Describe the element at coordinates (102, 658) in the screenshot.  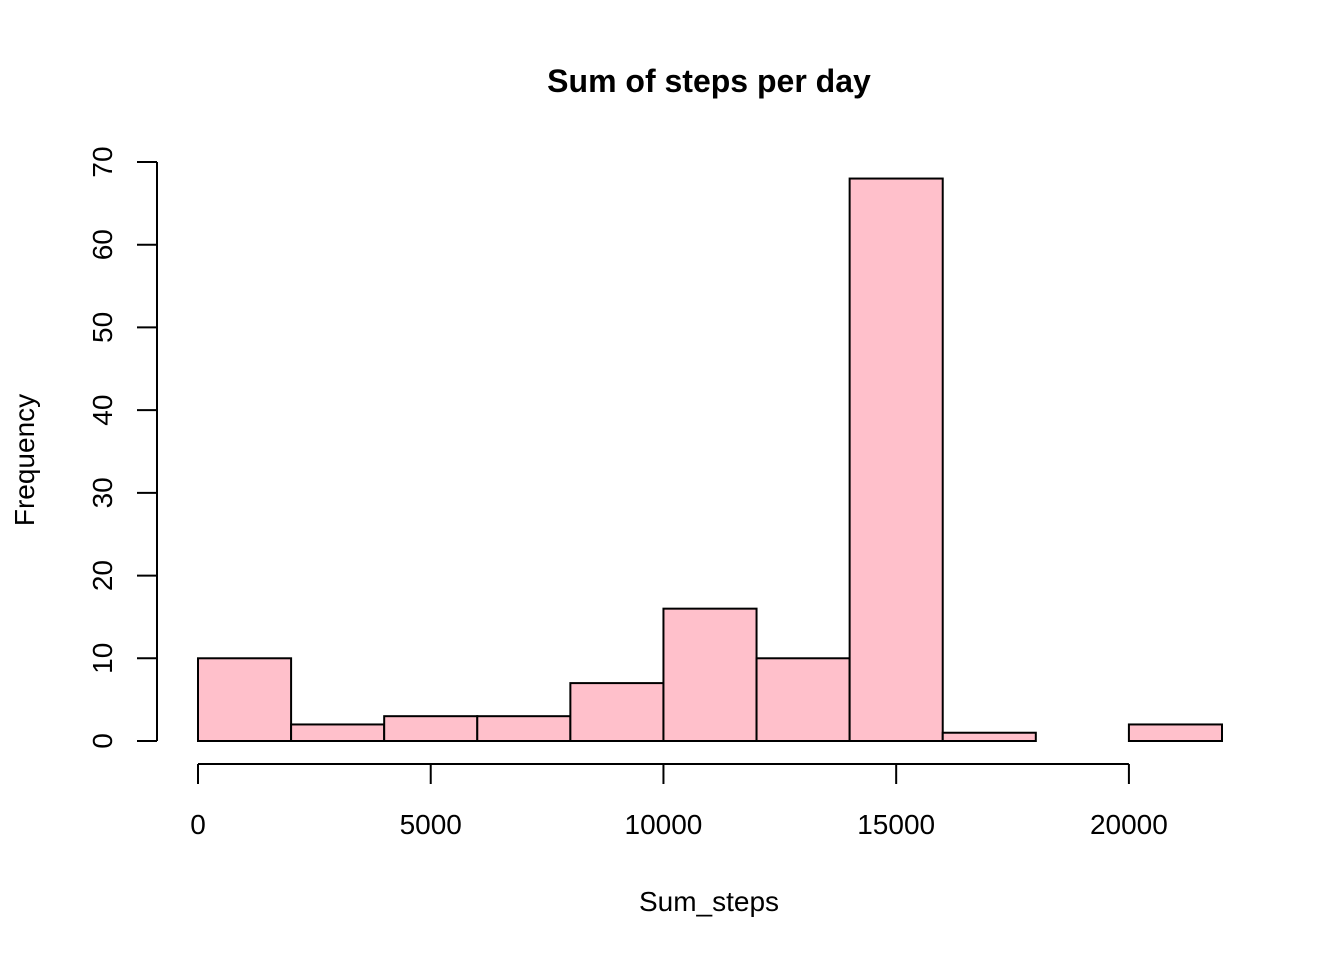
I see `y-tick-label-1: 10` at that location.